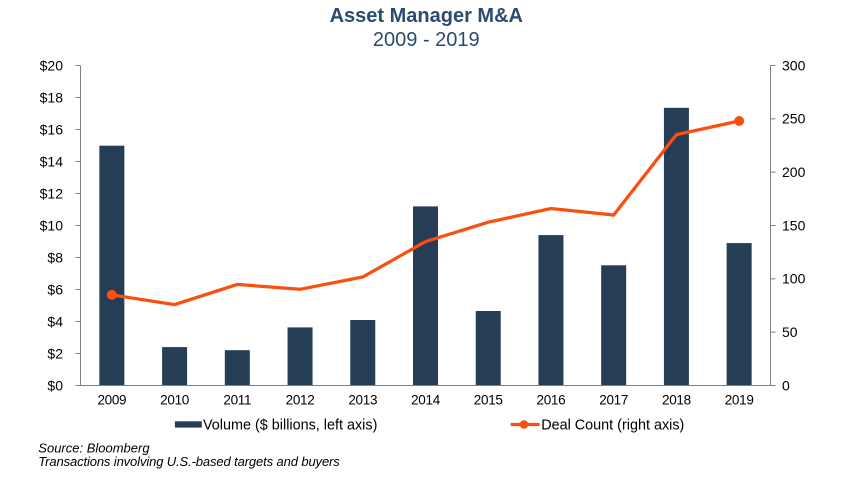  I want to click on svg-text: 2011, so click(237, 400).